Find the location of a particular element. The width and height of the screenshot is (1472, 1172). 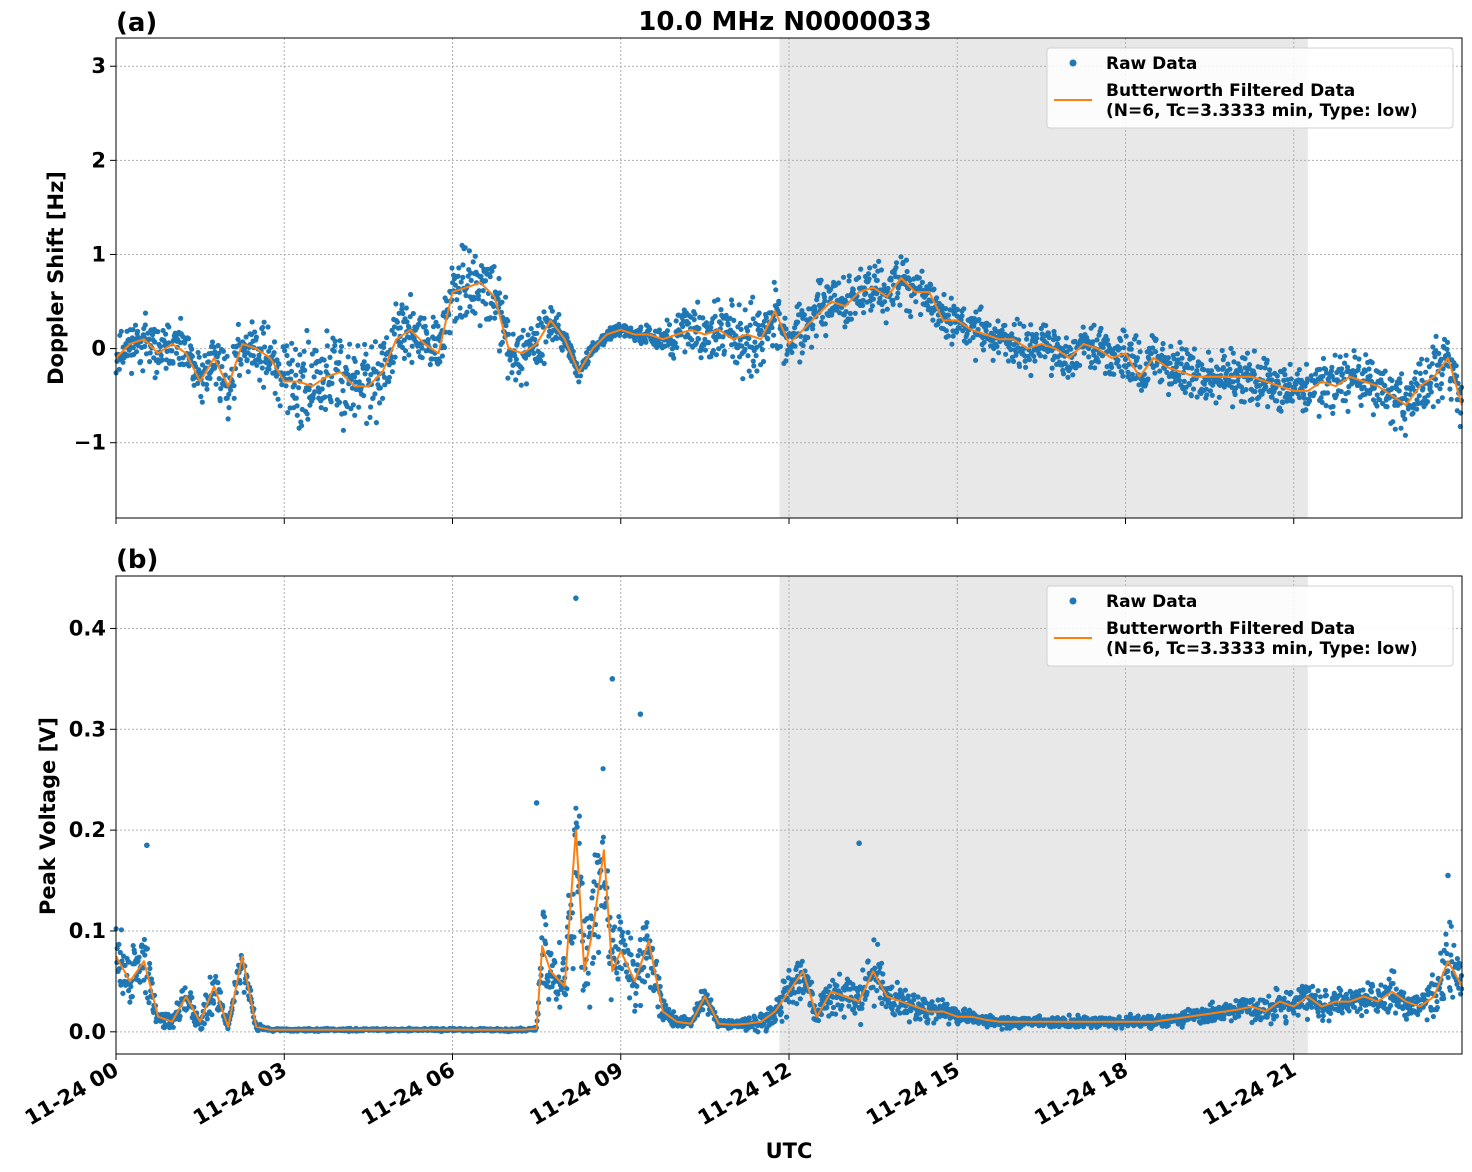

panel-a-ylabel: Doppler Shift [Hz] is located at coordinates (56, 278).